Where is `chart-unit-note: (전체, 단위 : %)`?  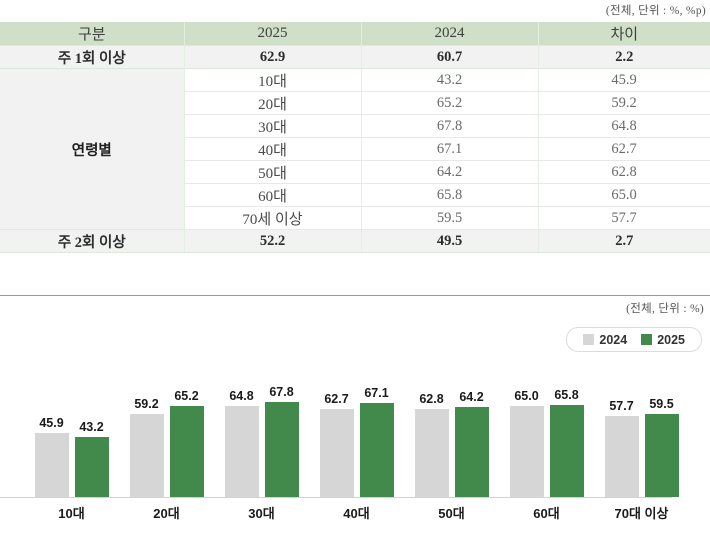
chart-unit-note: (전체, 단위 : %) is located at coordinates (665, 309).